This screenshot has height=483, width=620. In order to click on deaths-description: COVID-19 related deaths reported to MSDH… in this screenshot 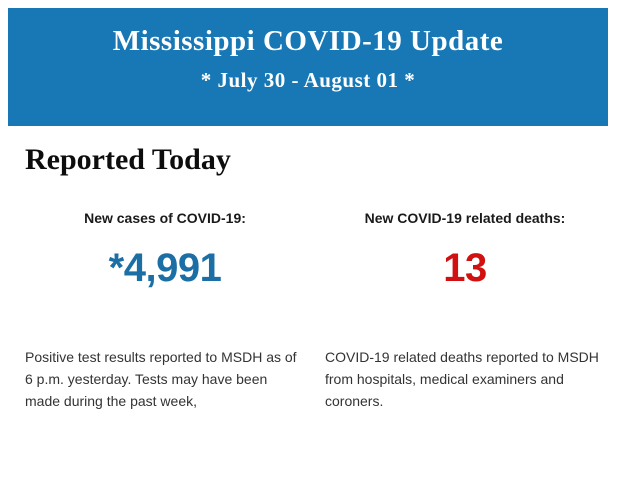, I will do `click(462, 379)`.